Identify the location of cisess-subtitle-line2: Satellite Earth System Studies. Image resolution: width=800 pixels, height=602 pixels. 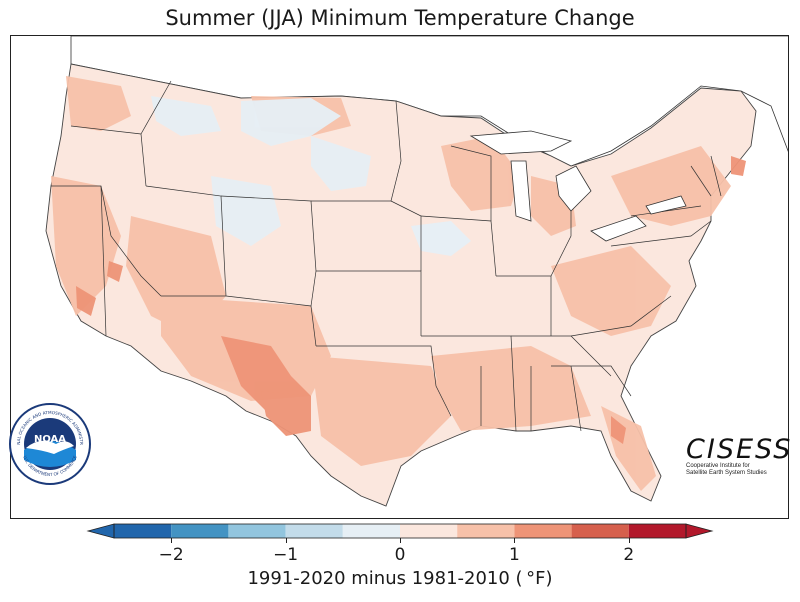
(726, 473).